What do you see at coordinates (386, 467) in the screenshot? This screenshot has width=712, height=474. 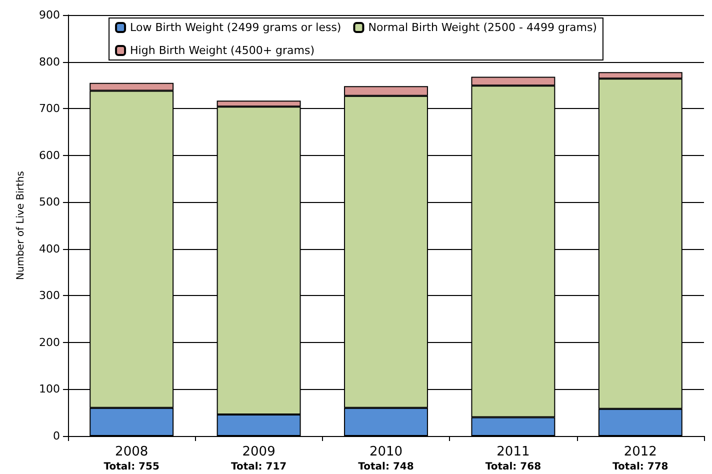 I see `total-label: Total: 748` at bounding box center [386, 467].